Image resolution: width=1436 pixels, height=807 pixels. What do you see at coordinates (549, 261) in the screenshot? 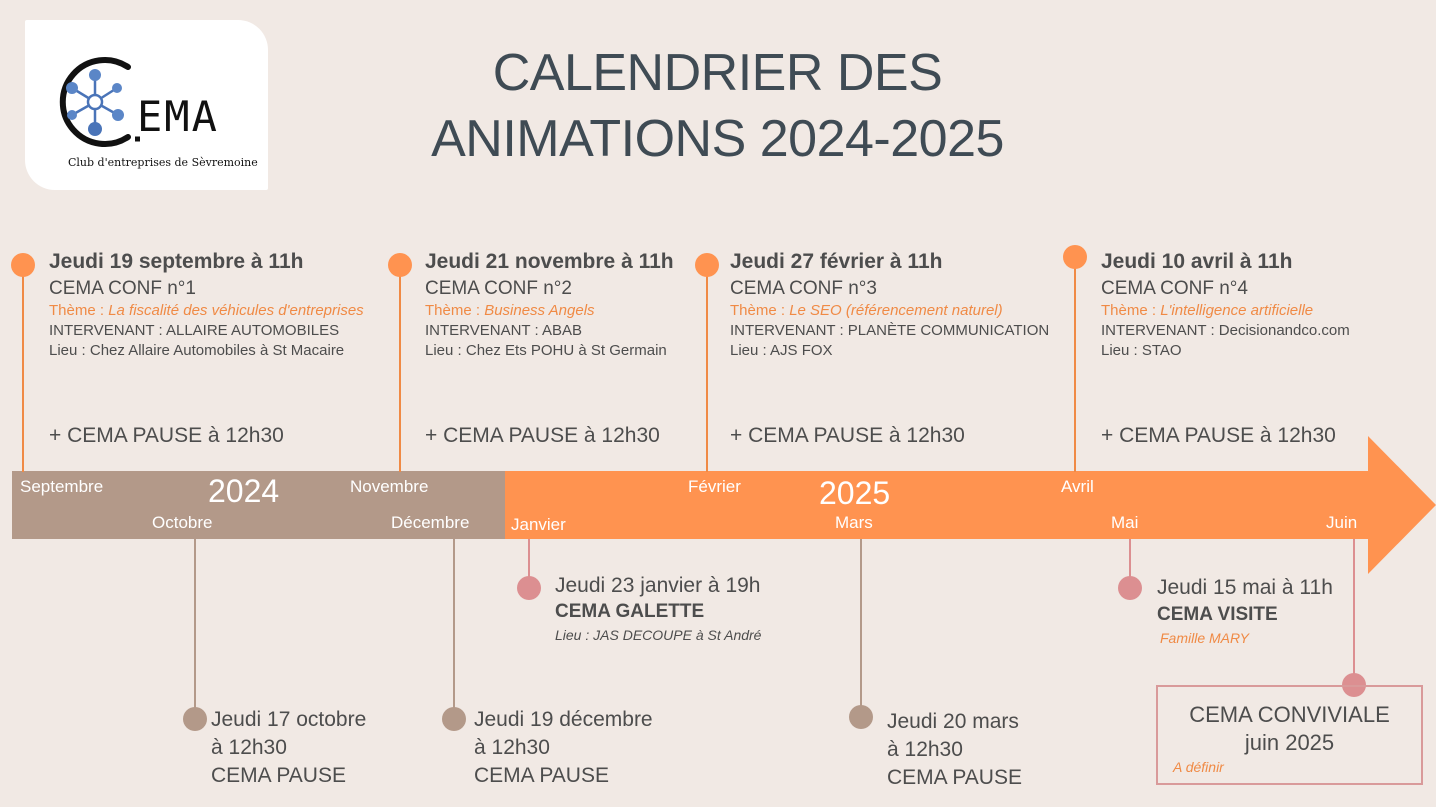
I see `event-date: Jeudi 21 novembre à 11h` at bounding box center [549, 261].